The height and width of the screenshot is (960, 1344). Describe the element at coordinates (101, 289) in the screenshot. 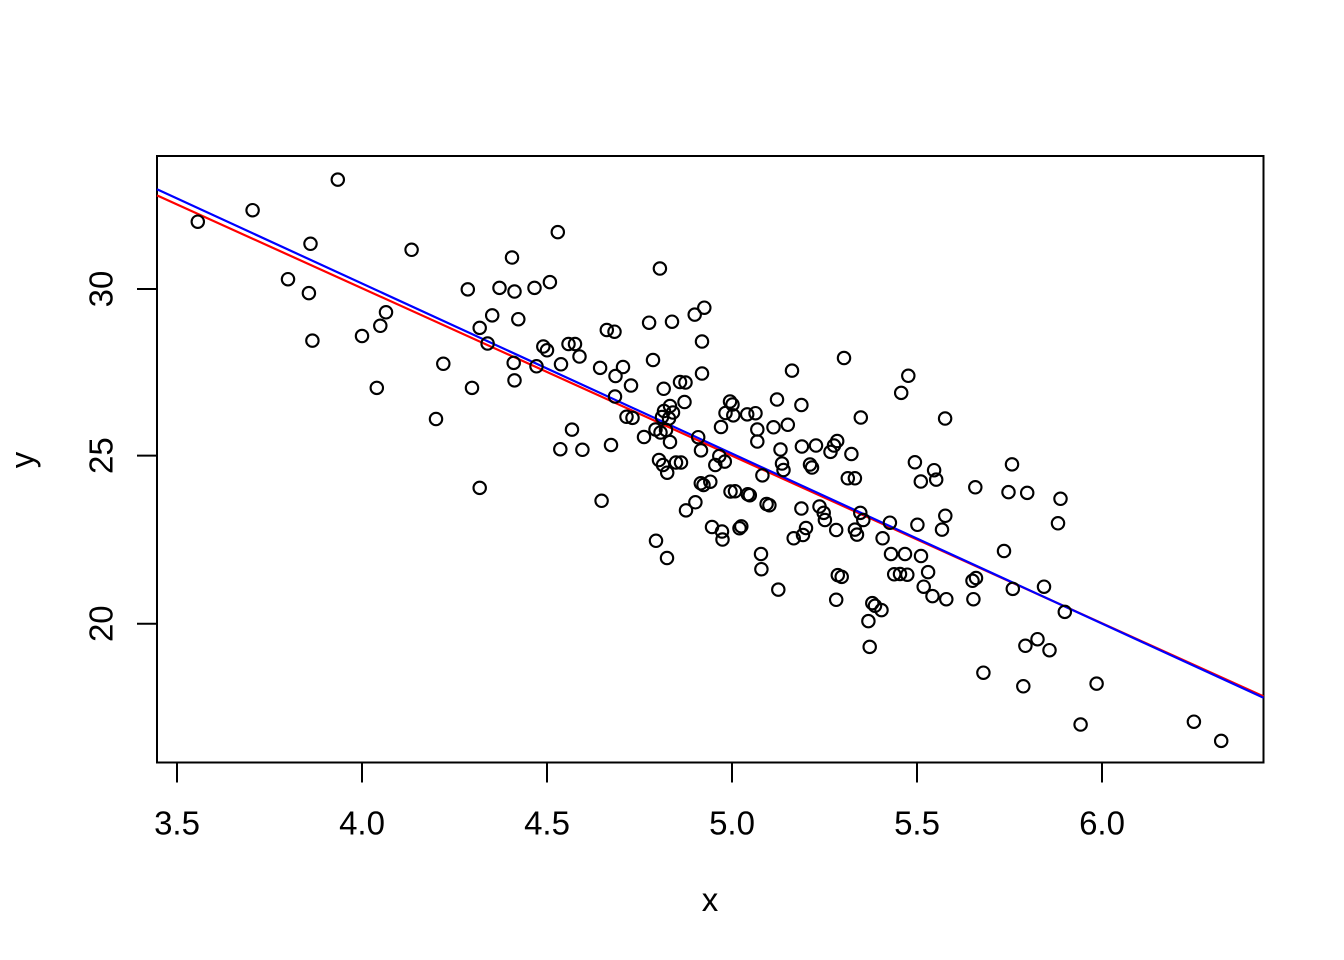

I see `svg-text: 30` at that location.